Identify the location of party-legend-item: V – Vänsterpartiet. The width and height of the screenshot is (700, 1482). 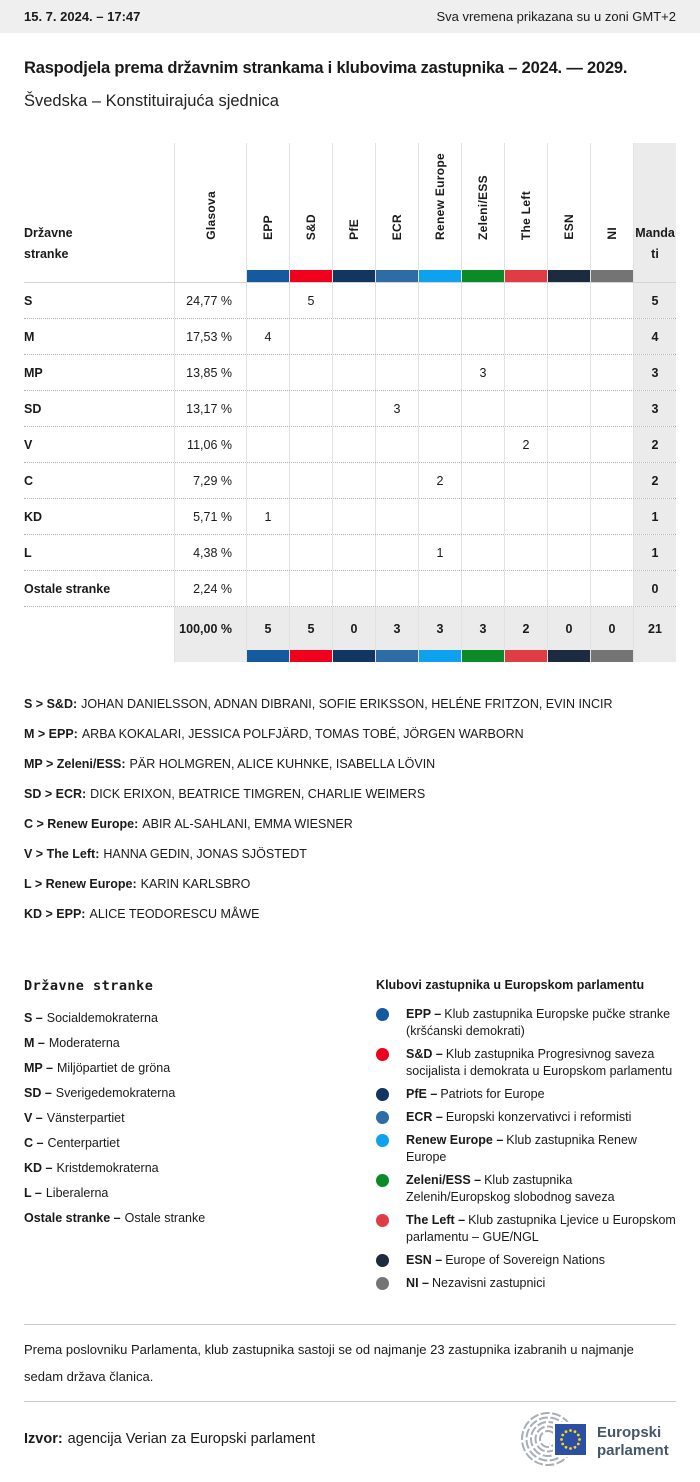
(200, 1118).